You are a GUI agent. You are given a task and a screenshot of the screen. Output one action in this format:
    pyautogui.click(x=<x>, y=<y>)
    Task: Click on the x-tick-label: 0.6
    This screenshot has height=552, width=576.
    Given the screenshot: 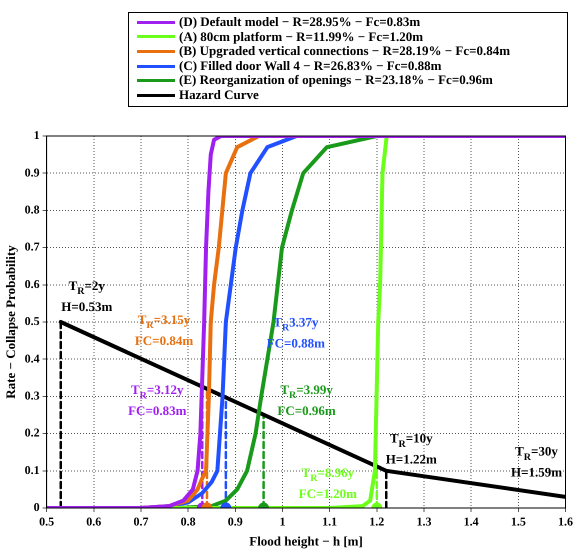 What is the action you would take?
    pyautogui.click(x=94, y=521)
    